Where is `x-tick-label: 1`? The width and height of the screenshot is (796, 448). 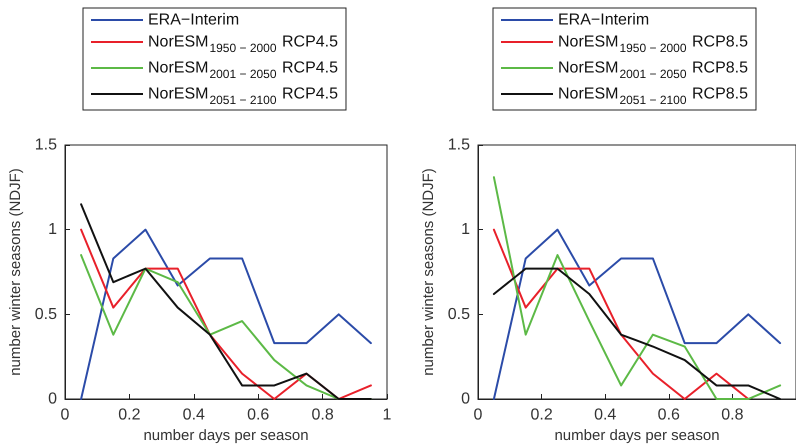 x-tick-label: 1 is located at coordinates (387, 415).